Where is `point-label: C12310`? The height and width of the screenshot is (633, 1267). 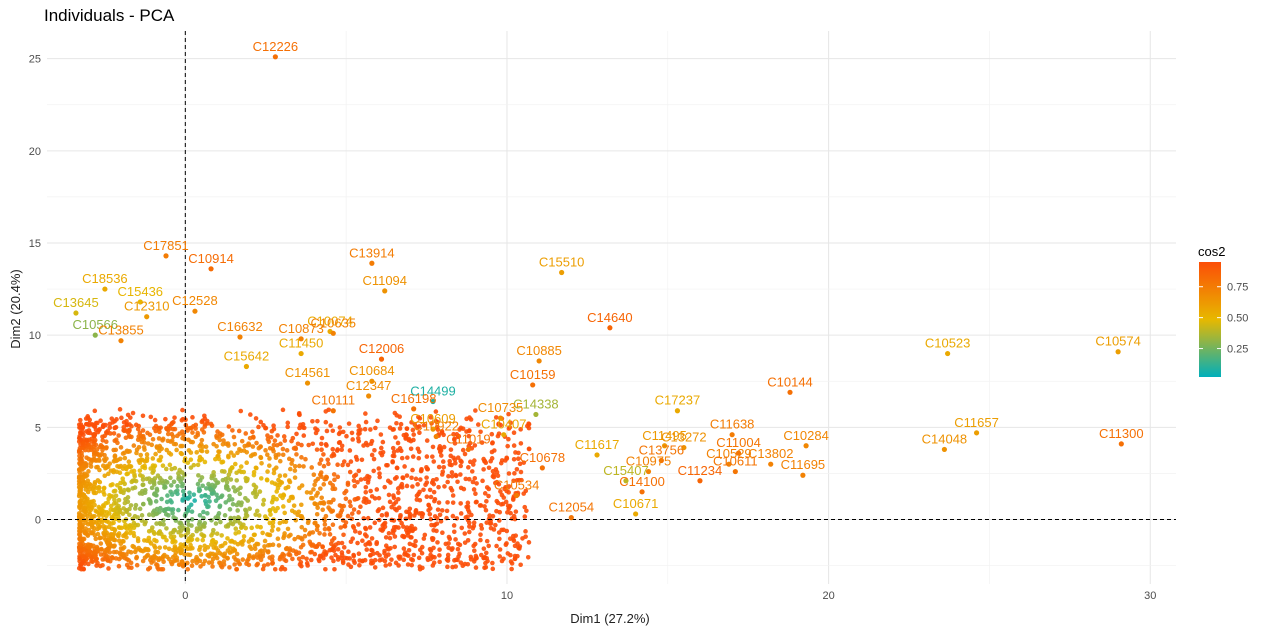
point-label: C12310 is located at coordinates (147, 306).